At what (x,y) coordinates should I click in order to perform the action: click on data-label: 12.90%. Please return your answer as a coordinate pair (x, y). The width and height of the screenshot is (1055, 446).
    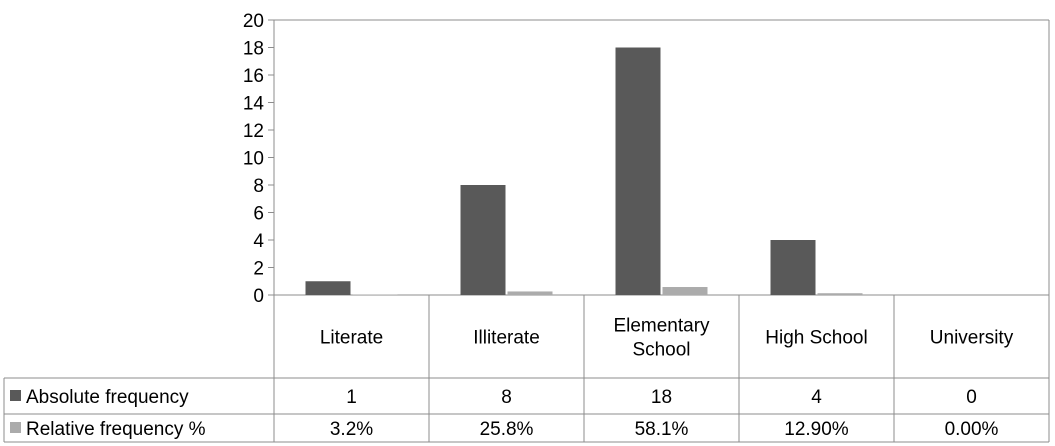
    Looking at the image, I should click on (816, 429).